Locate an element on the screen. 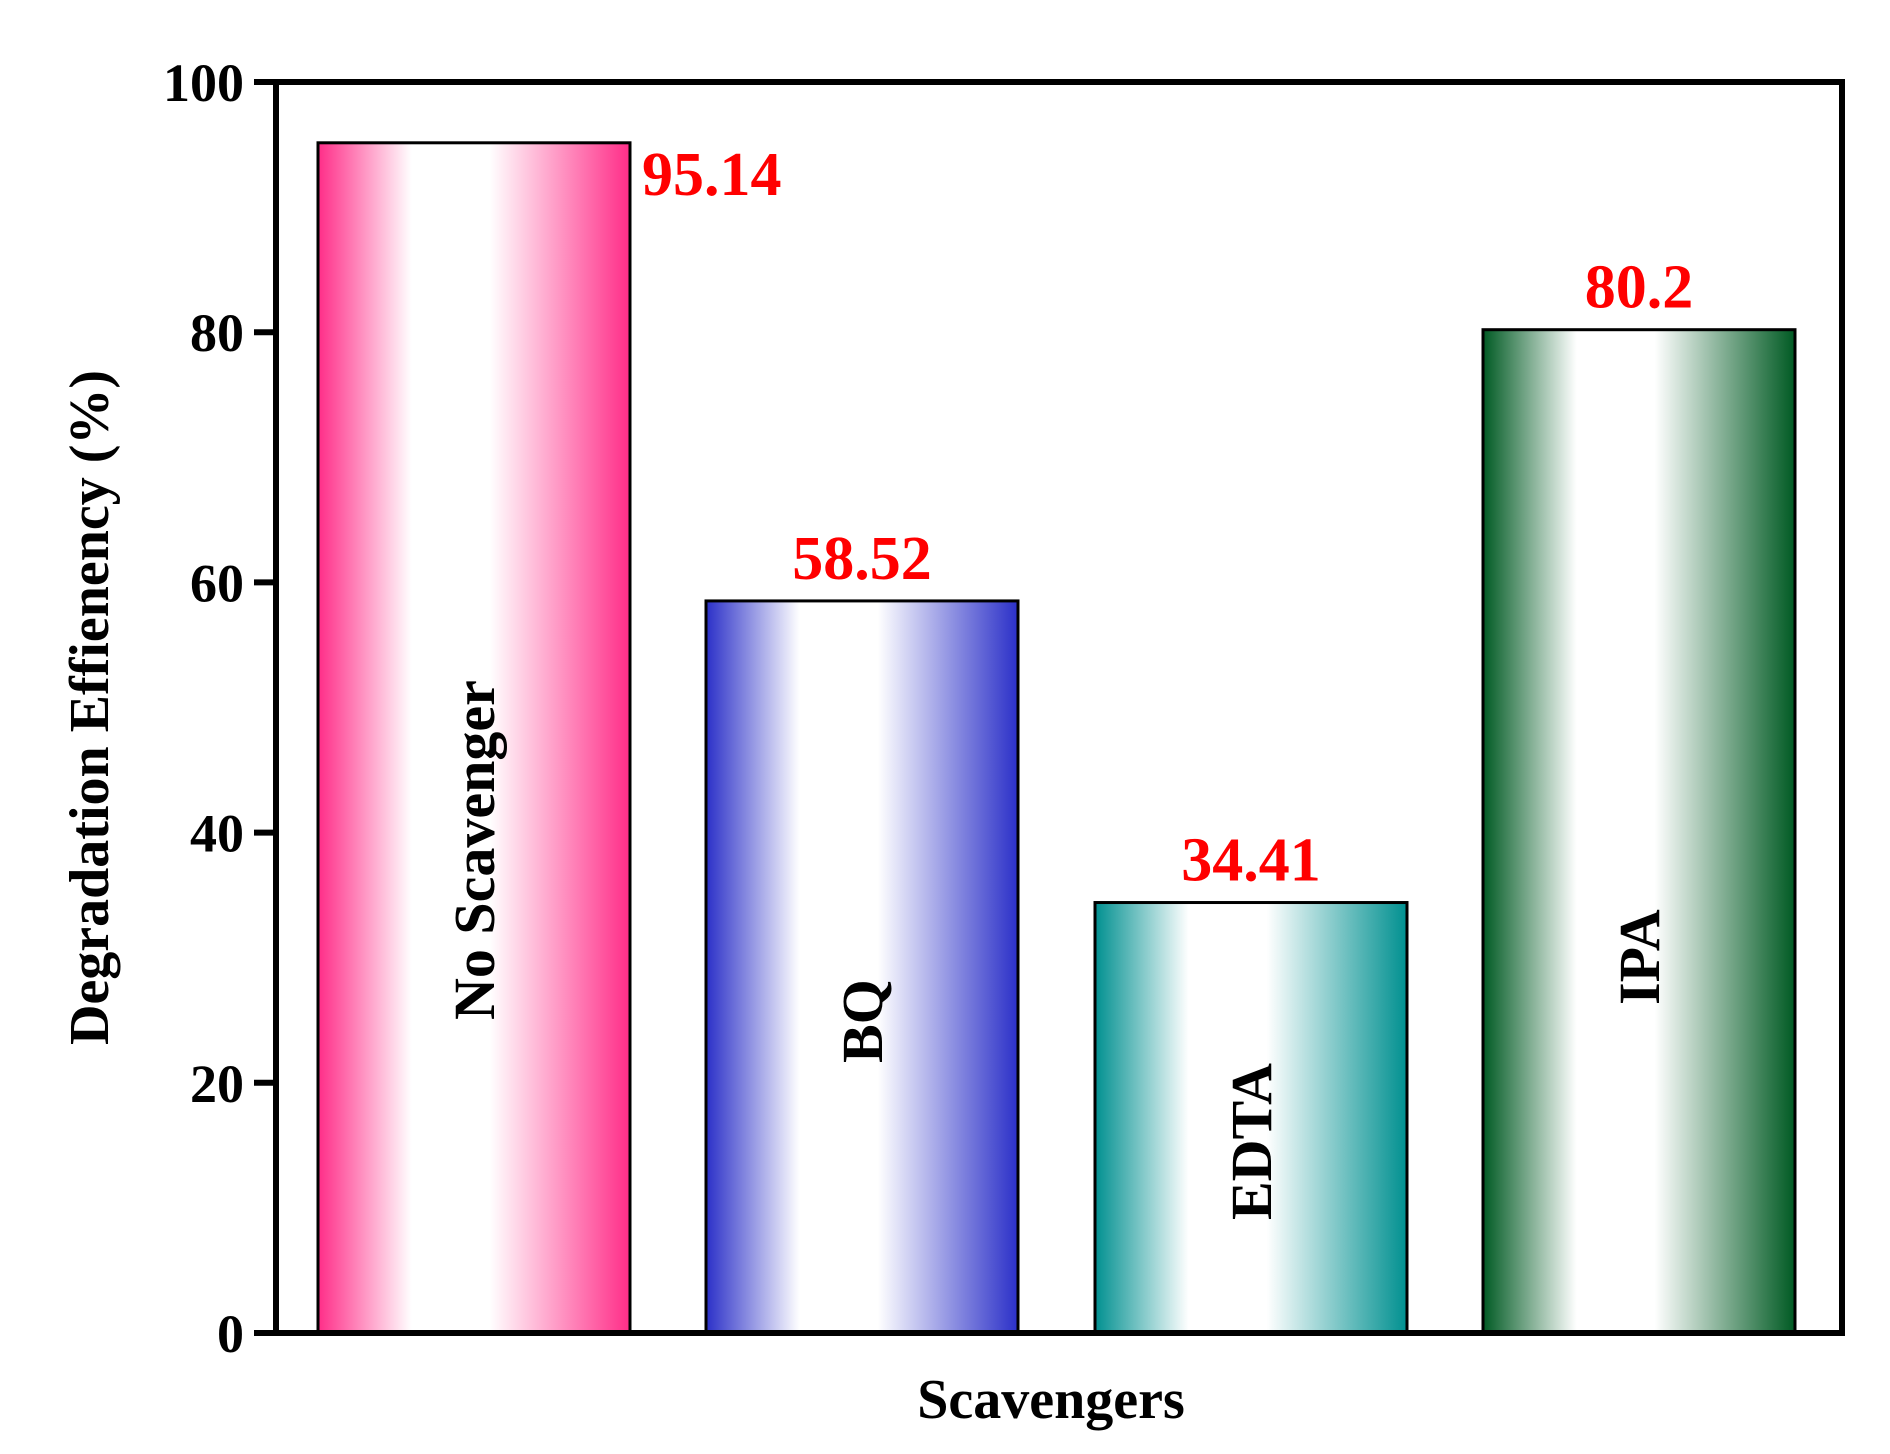 The height and width of the screenshot is (1454, 1890). data-label: 58.52 is located at coordinates (862, 559).